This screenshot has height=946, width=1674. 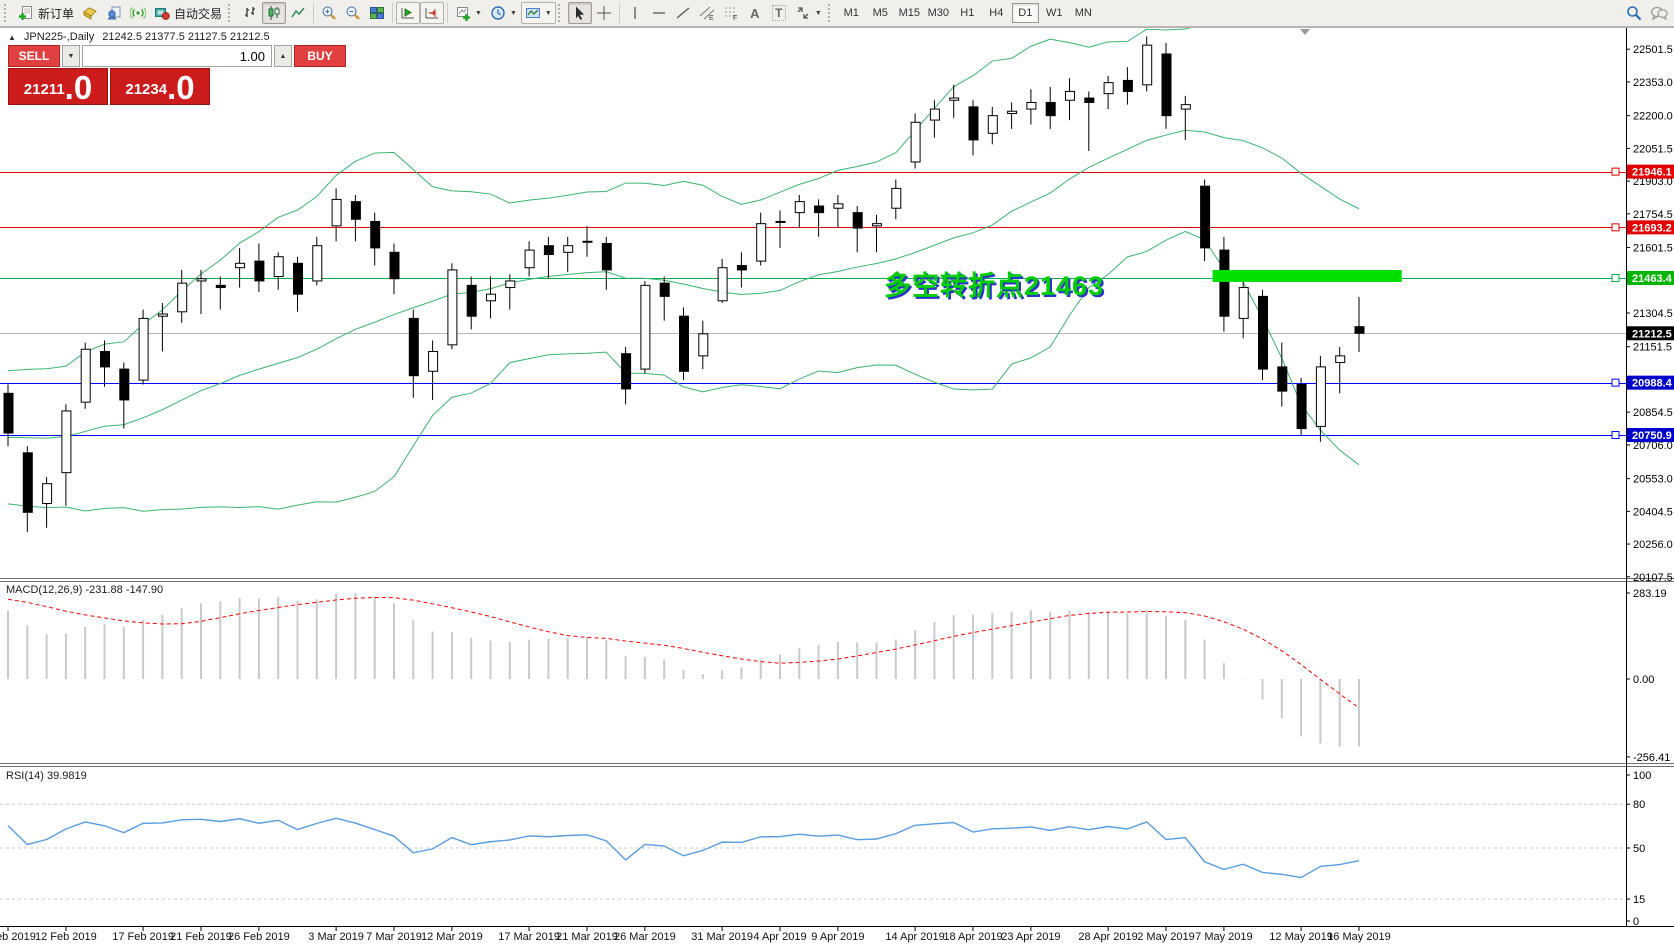 What do you see at coordinates (1639, 900) in the screenshot?
I see `svg-text: 15` at bounding box center [1639, 900].